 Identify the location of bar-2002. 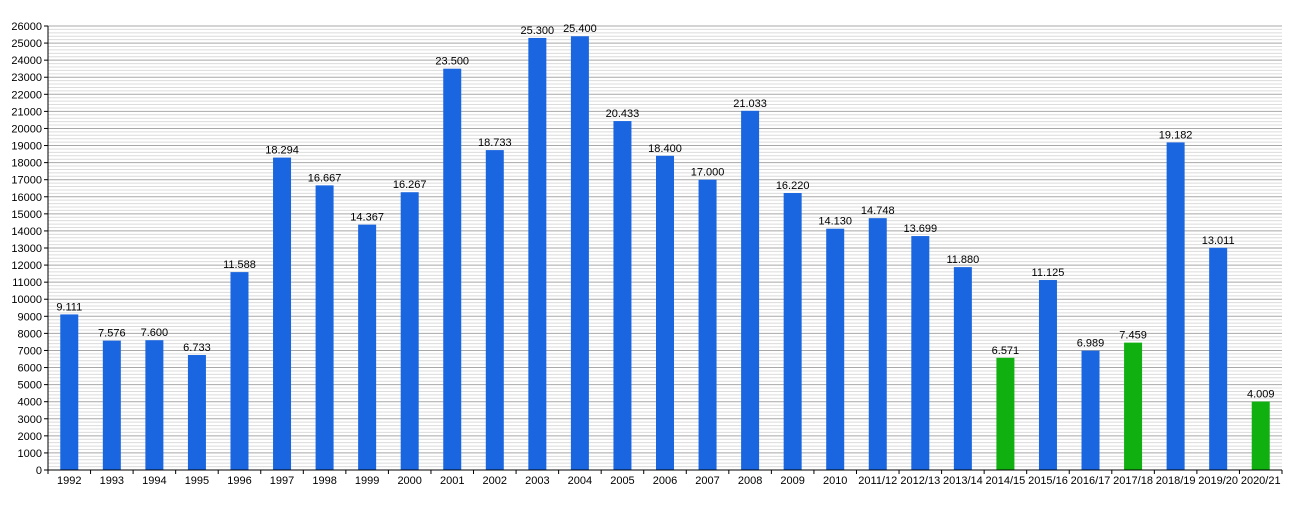
(494, 310).